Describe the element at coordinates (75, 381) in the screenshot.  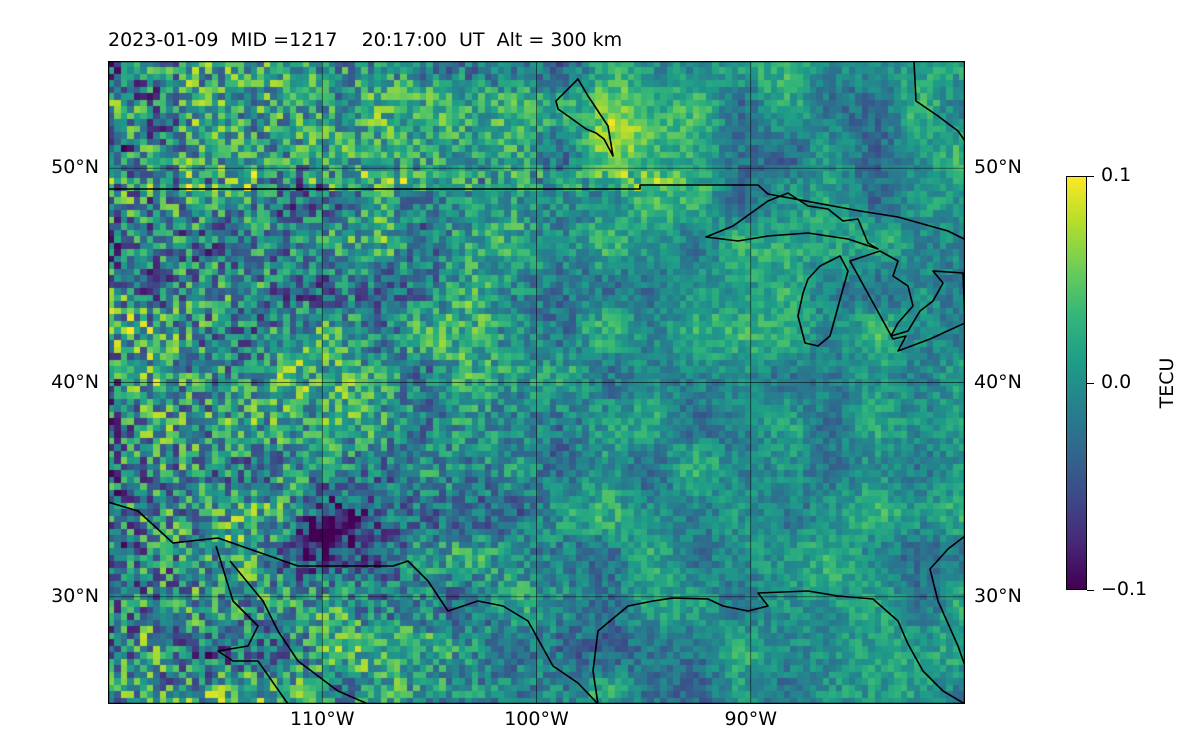
I see `lat-label-left: 40°N` at that location.